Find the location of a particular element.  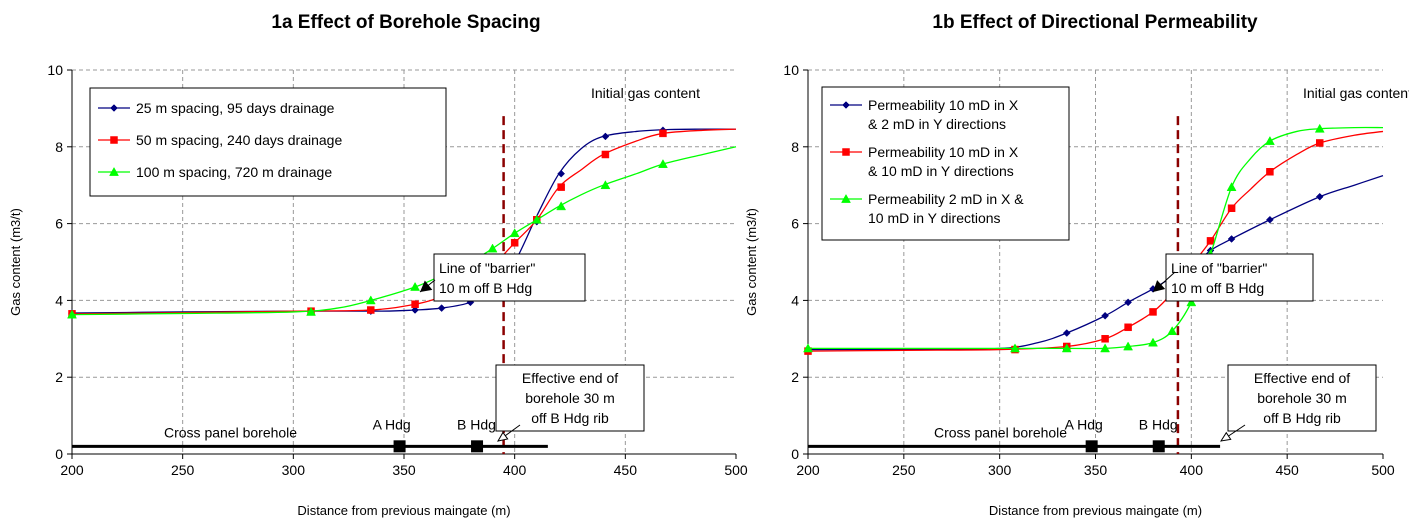

legend-label-2: 50 m spacing, 240 days drainage is located at coordinates (239, 140).